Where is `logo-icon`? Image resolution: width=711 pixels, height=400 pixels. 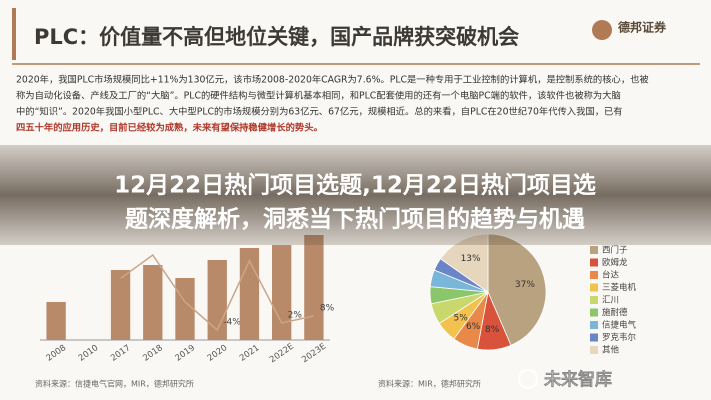 logo-icon is located at coordinates (602, 30).